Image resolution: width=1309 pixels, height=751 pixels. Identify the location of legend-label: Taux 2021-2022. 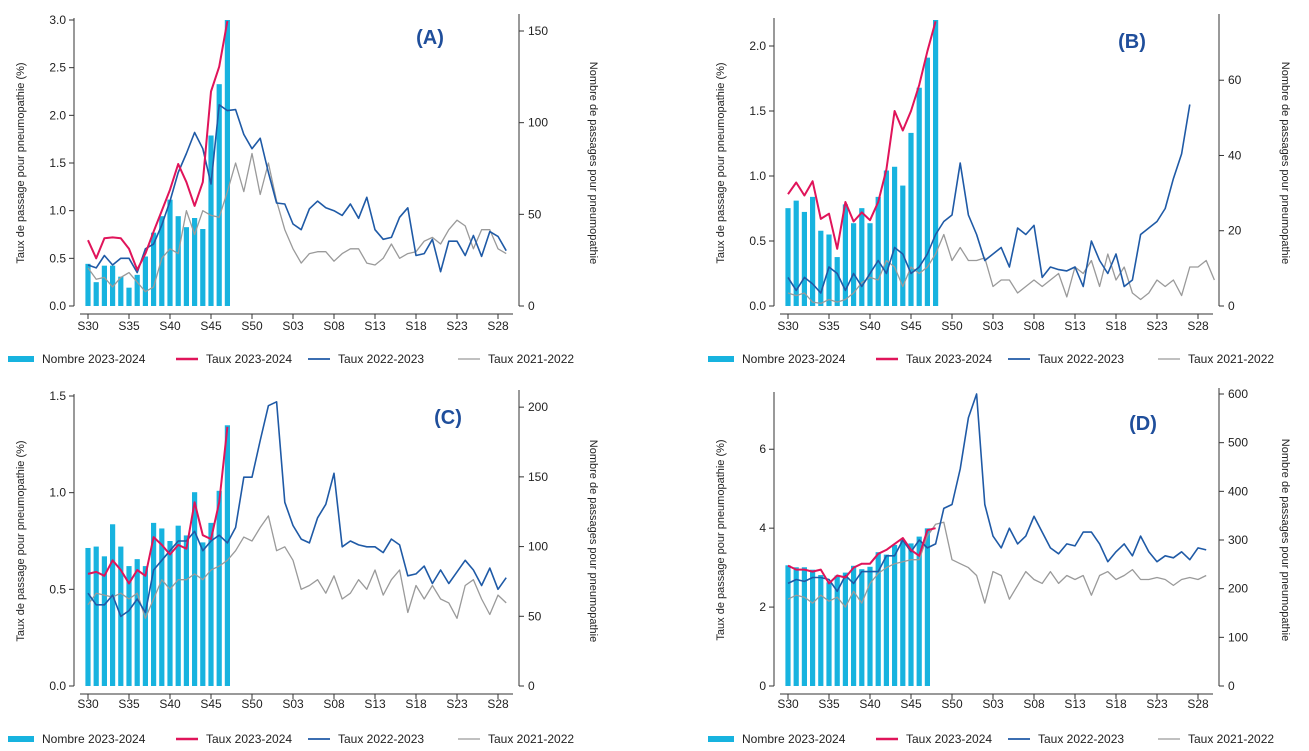
(531, 359).